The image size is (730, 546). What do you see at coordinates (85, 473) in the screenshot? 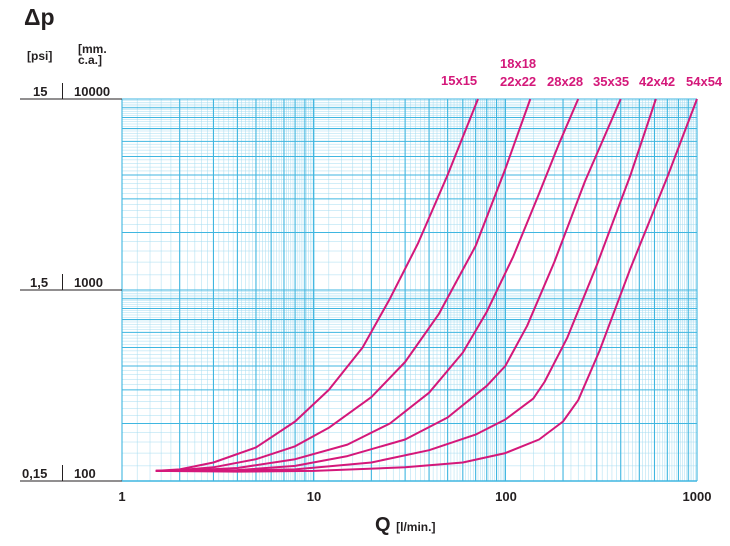
I see `y-tick-mmca-100: 100` at bounding box center [85, 473].